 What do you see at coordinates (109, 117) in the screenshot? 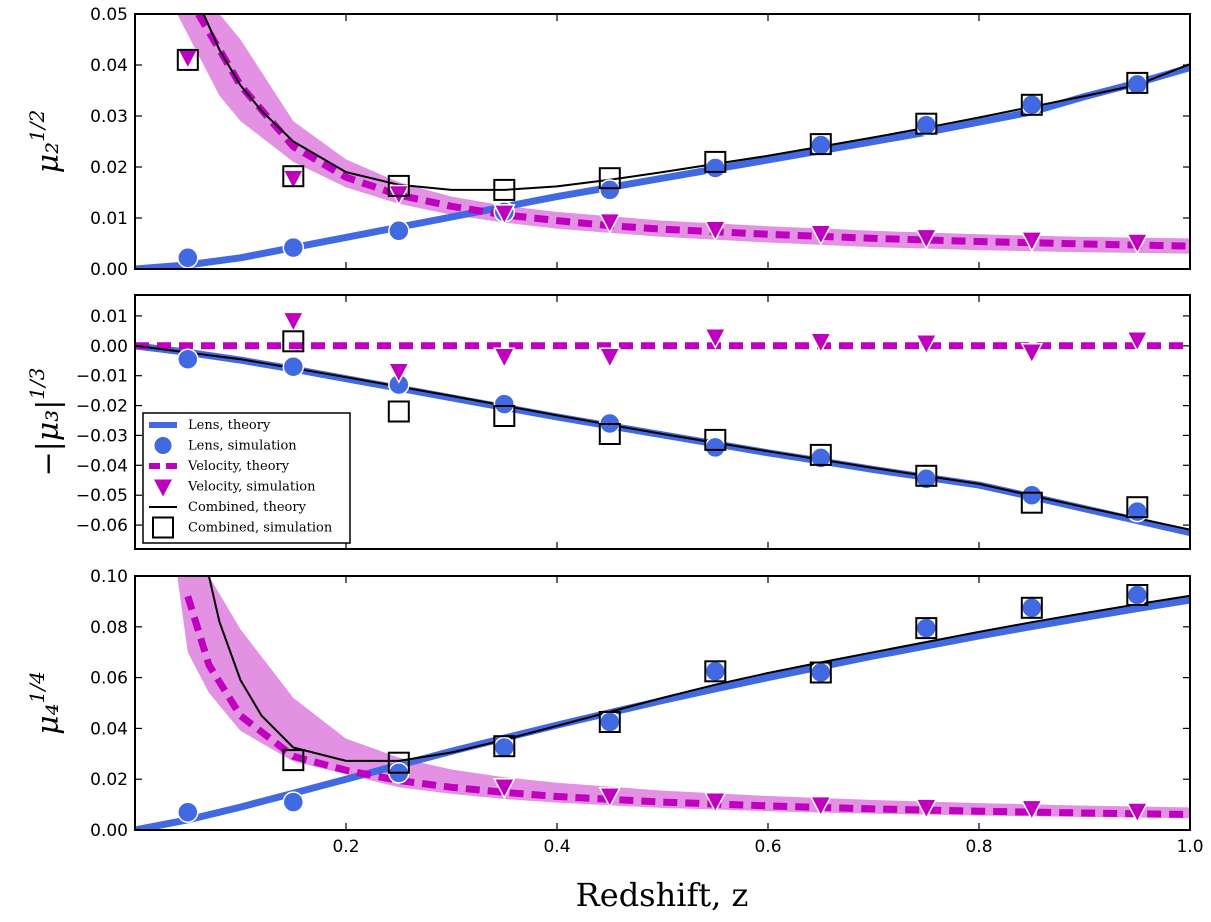
I see `y-tick-label: 0.03` at bounding box center [109, 117].